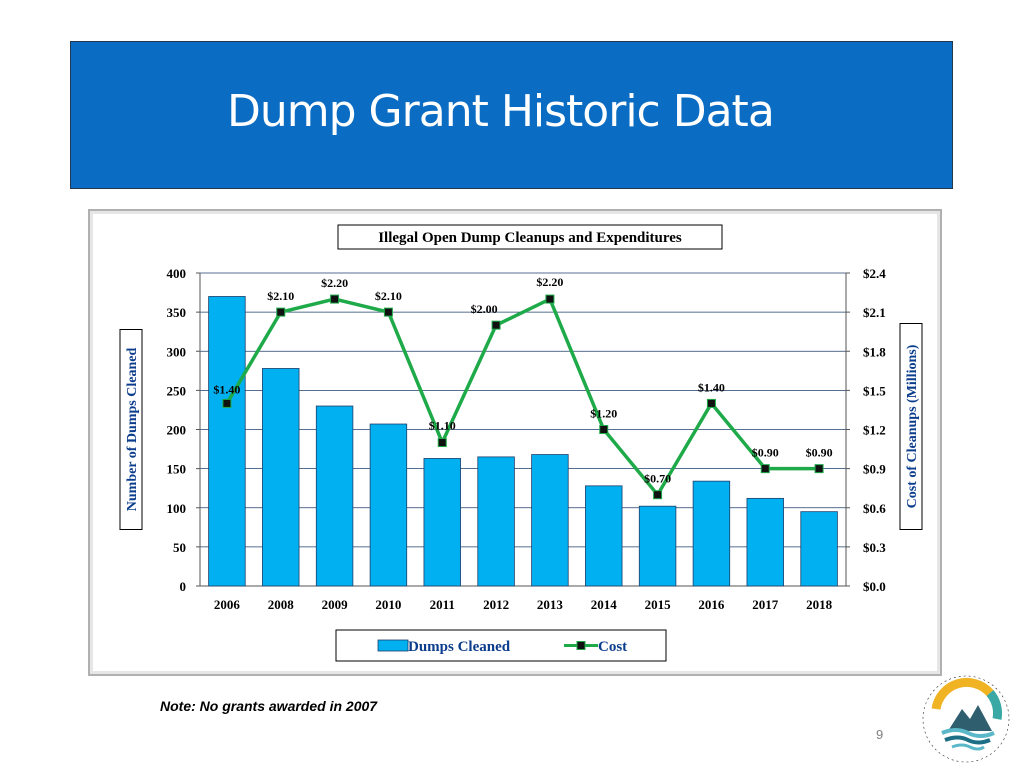  What do you see at coordinates (874, 312) in the screenshot?
I see `y2-tick-label: $2.1` at bounding box center [874, 312].